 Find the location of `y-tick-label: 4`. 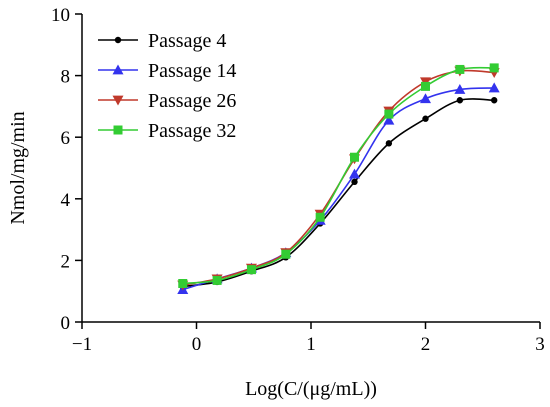

y-tick-label: 4 is located at coordinates (66, 200).